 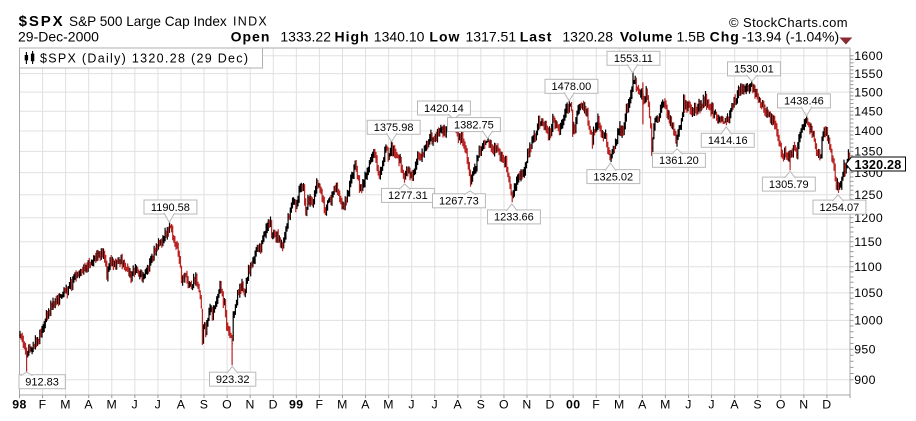 What do you see at coordinates (788, 22) in the screenshot?
I see `svg-text: © StockCharts.com` at bounding box center [788, 22].